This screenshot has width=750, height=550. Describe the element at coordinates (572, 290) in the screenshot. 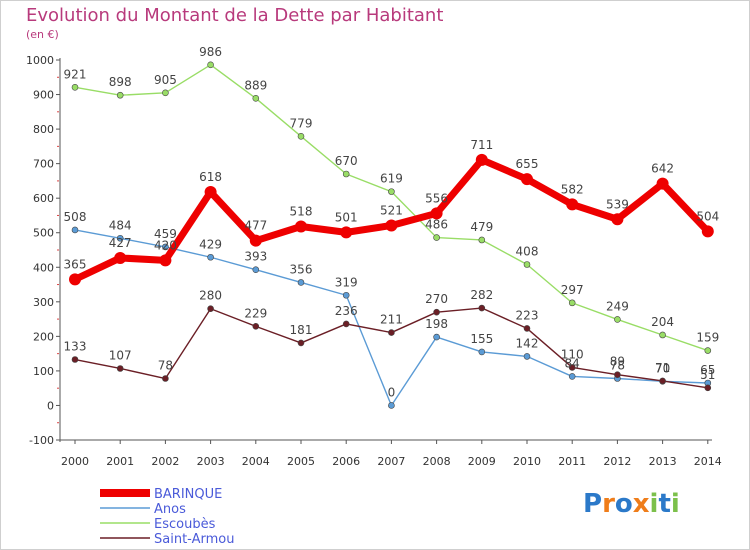

I see `data-label: 297` at that location.